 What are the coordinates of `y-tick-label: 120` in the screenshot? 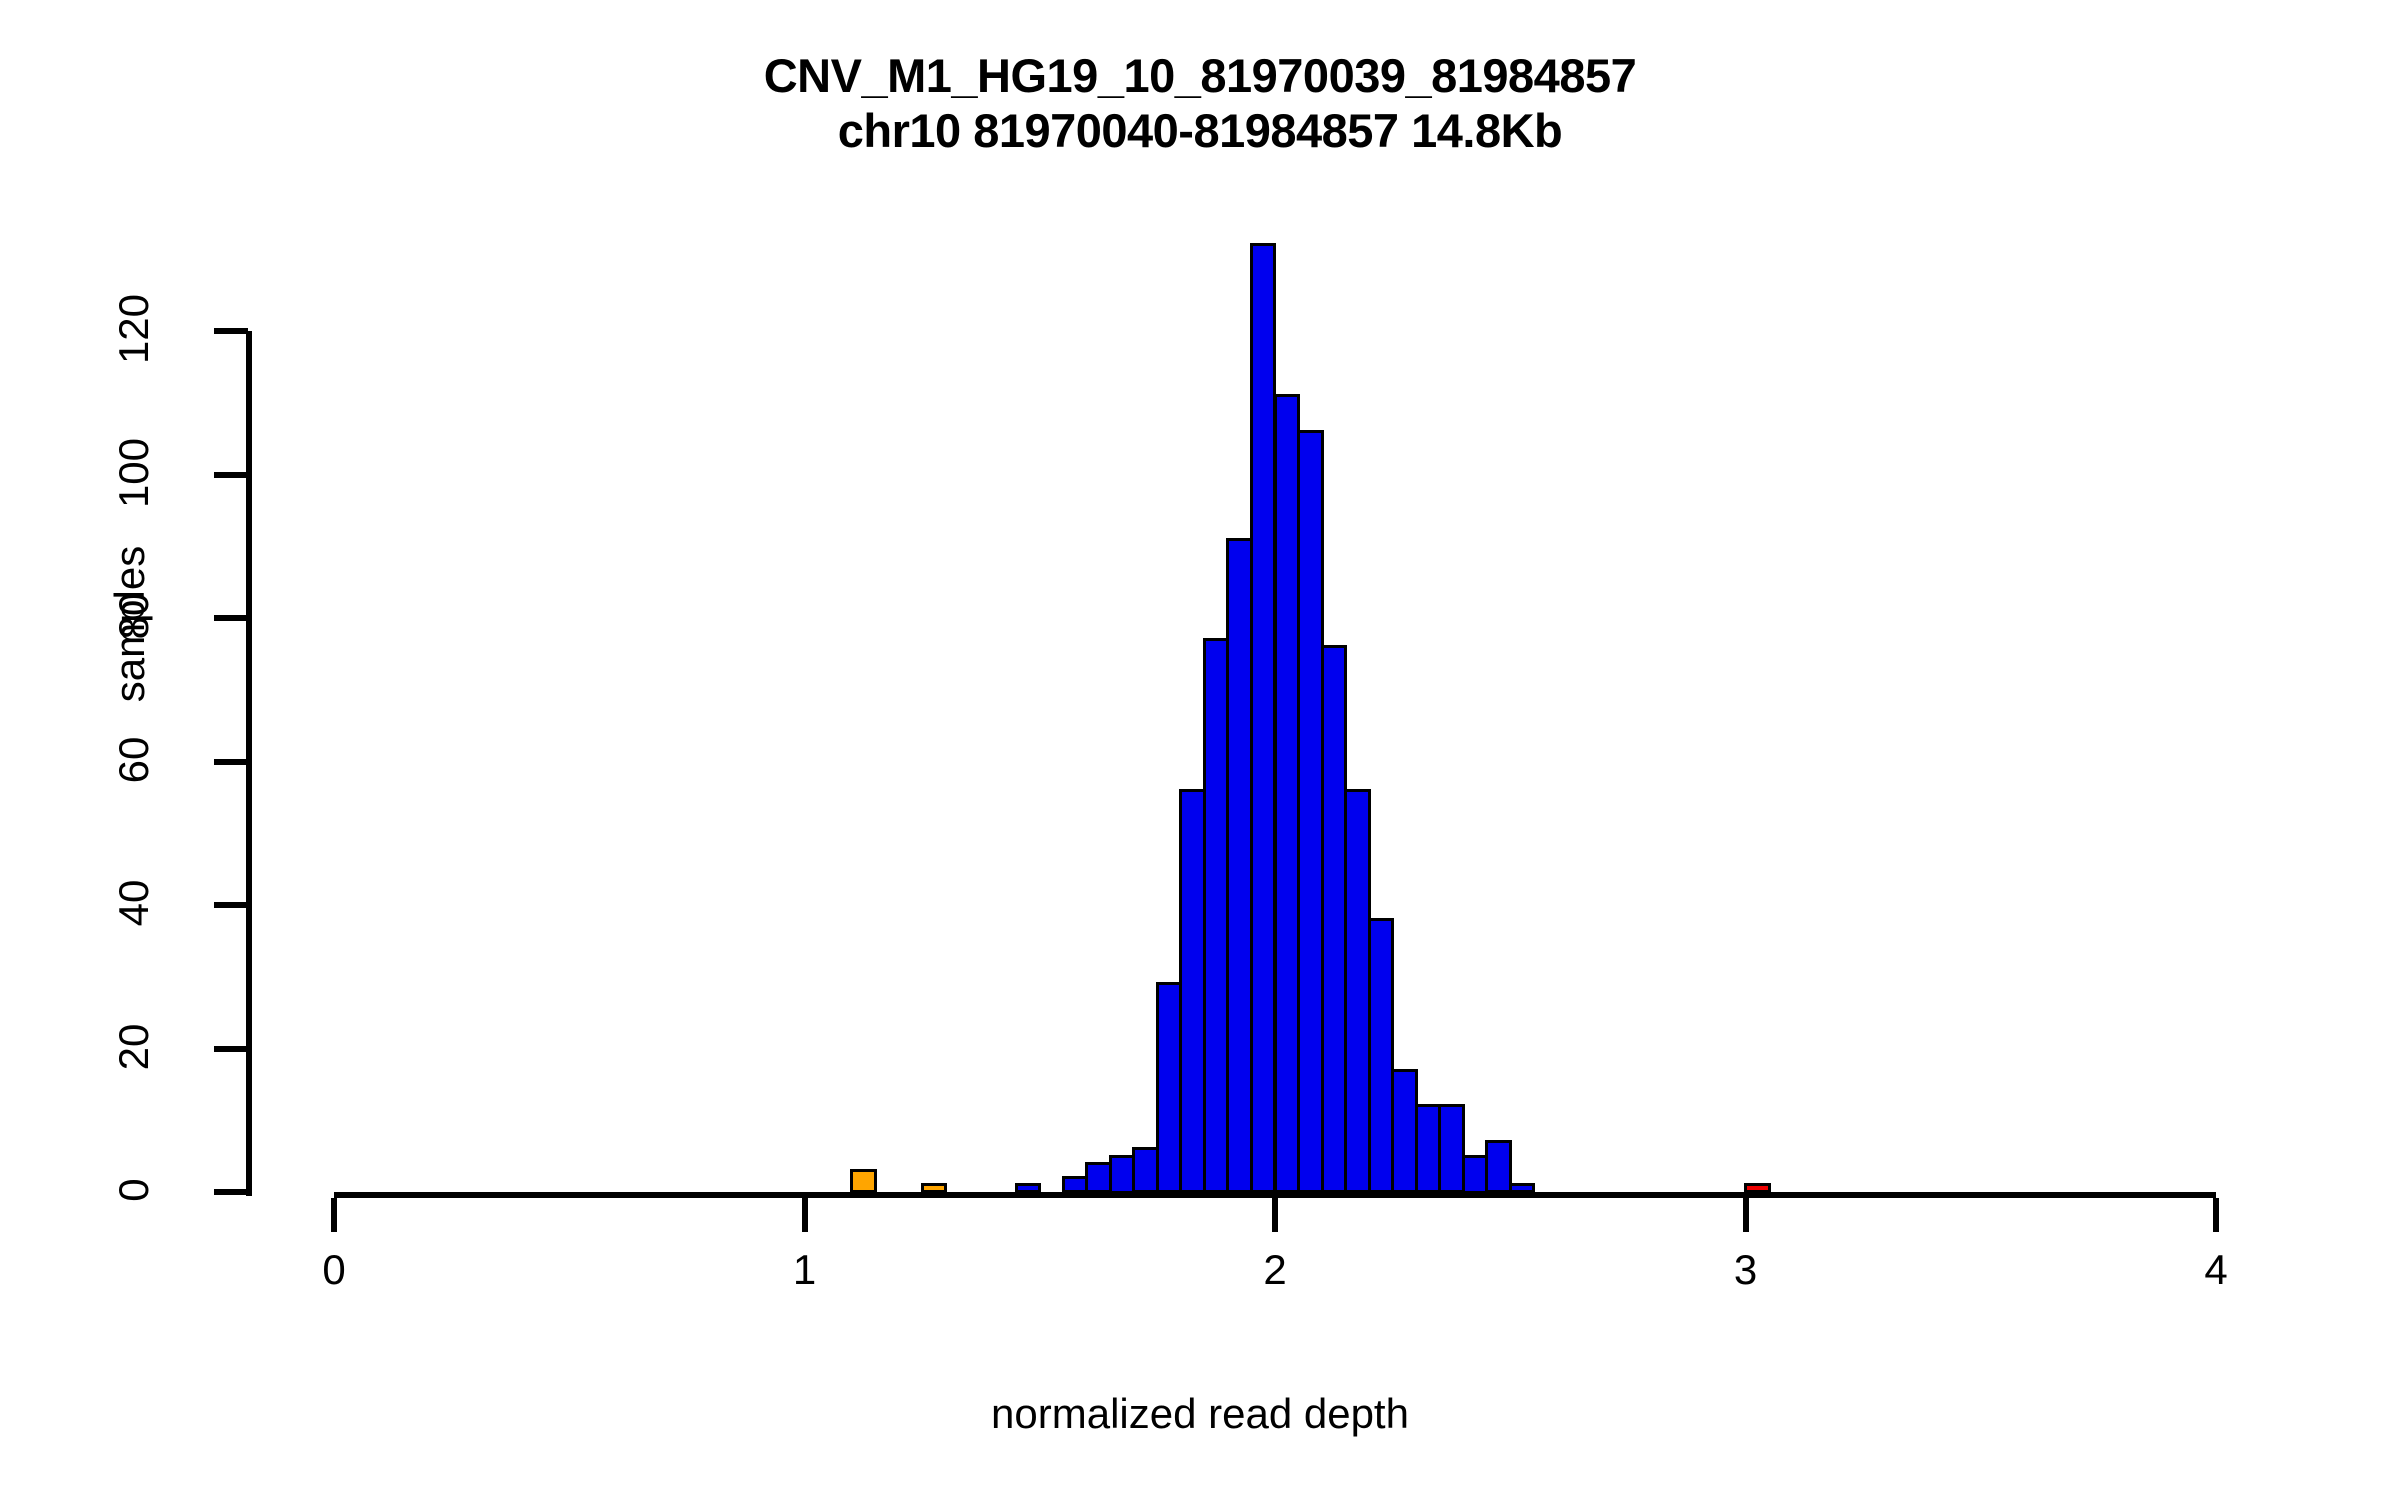 It's located at (133, 329).